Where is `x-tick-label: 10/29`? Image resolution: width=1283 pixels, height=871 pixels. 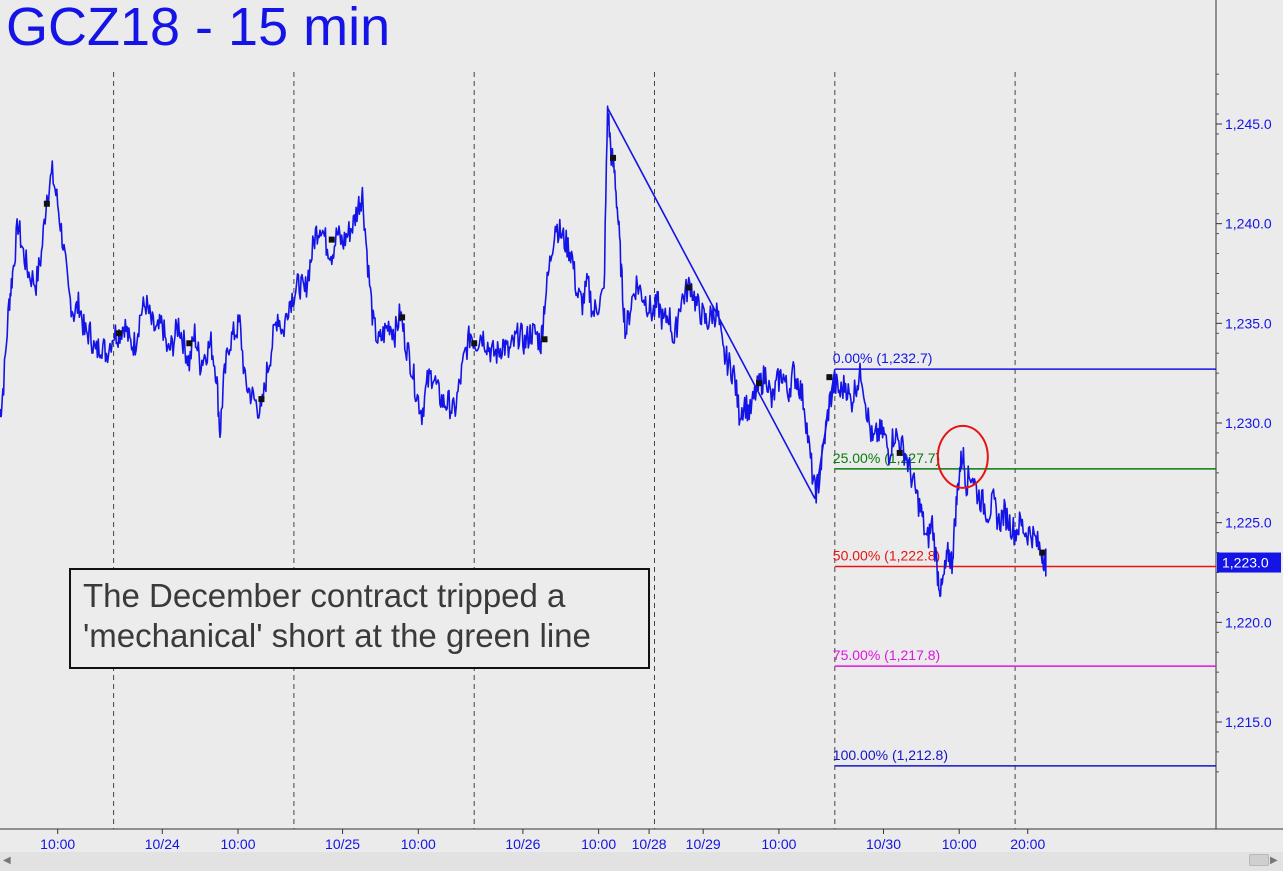 x-tick-label: 10/29 is located at coordinates (703, 844).